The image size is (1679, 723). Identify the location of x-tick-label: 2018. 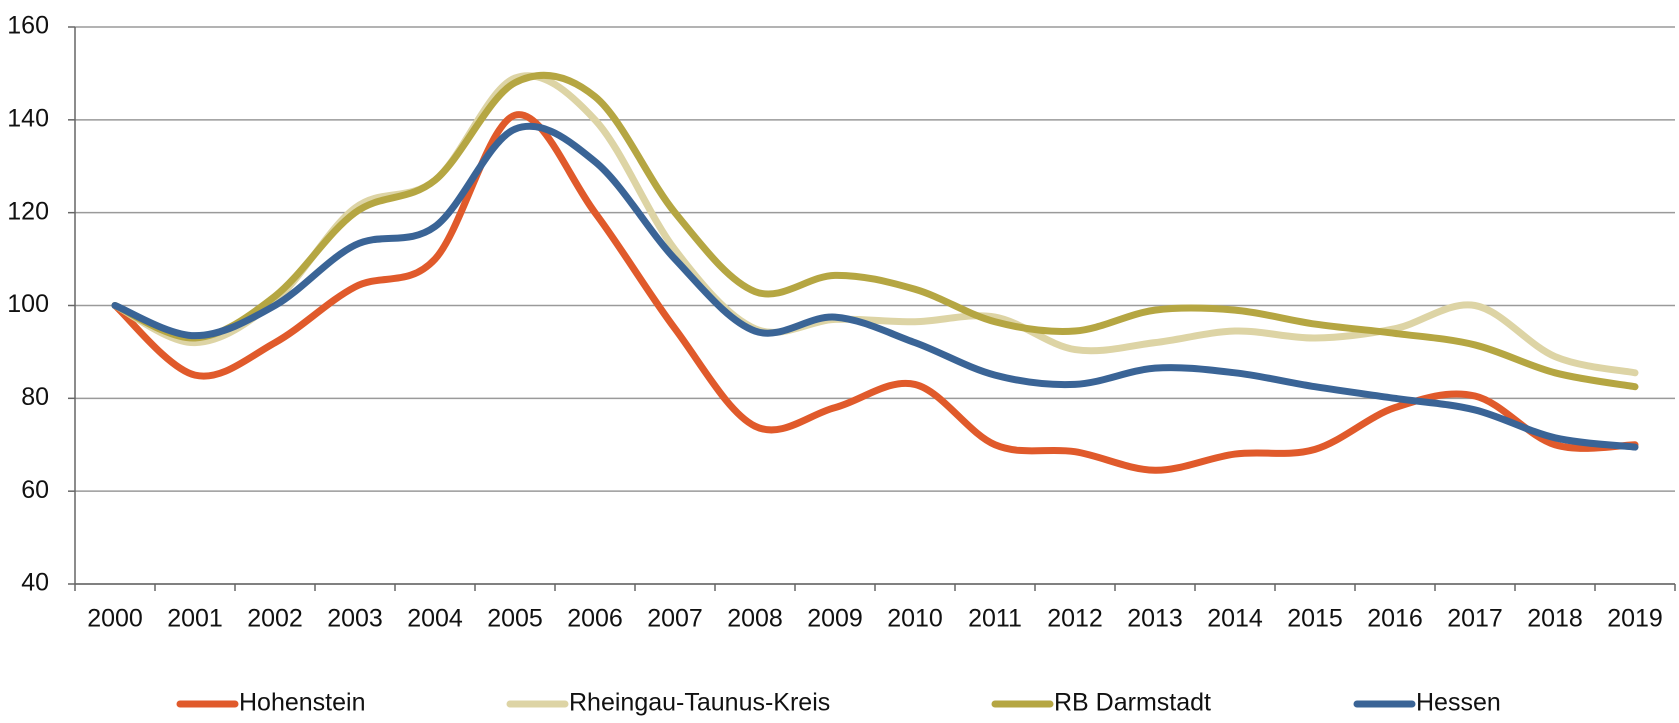
(1555, 619).